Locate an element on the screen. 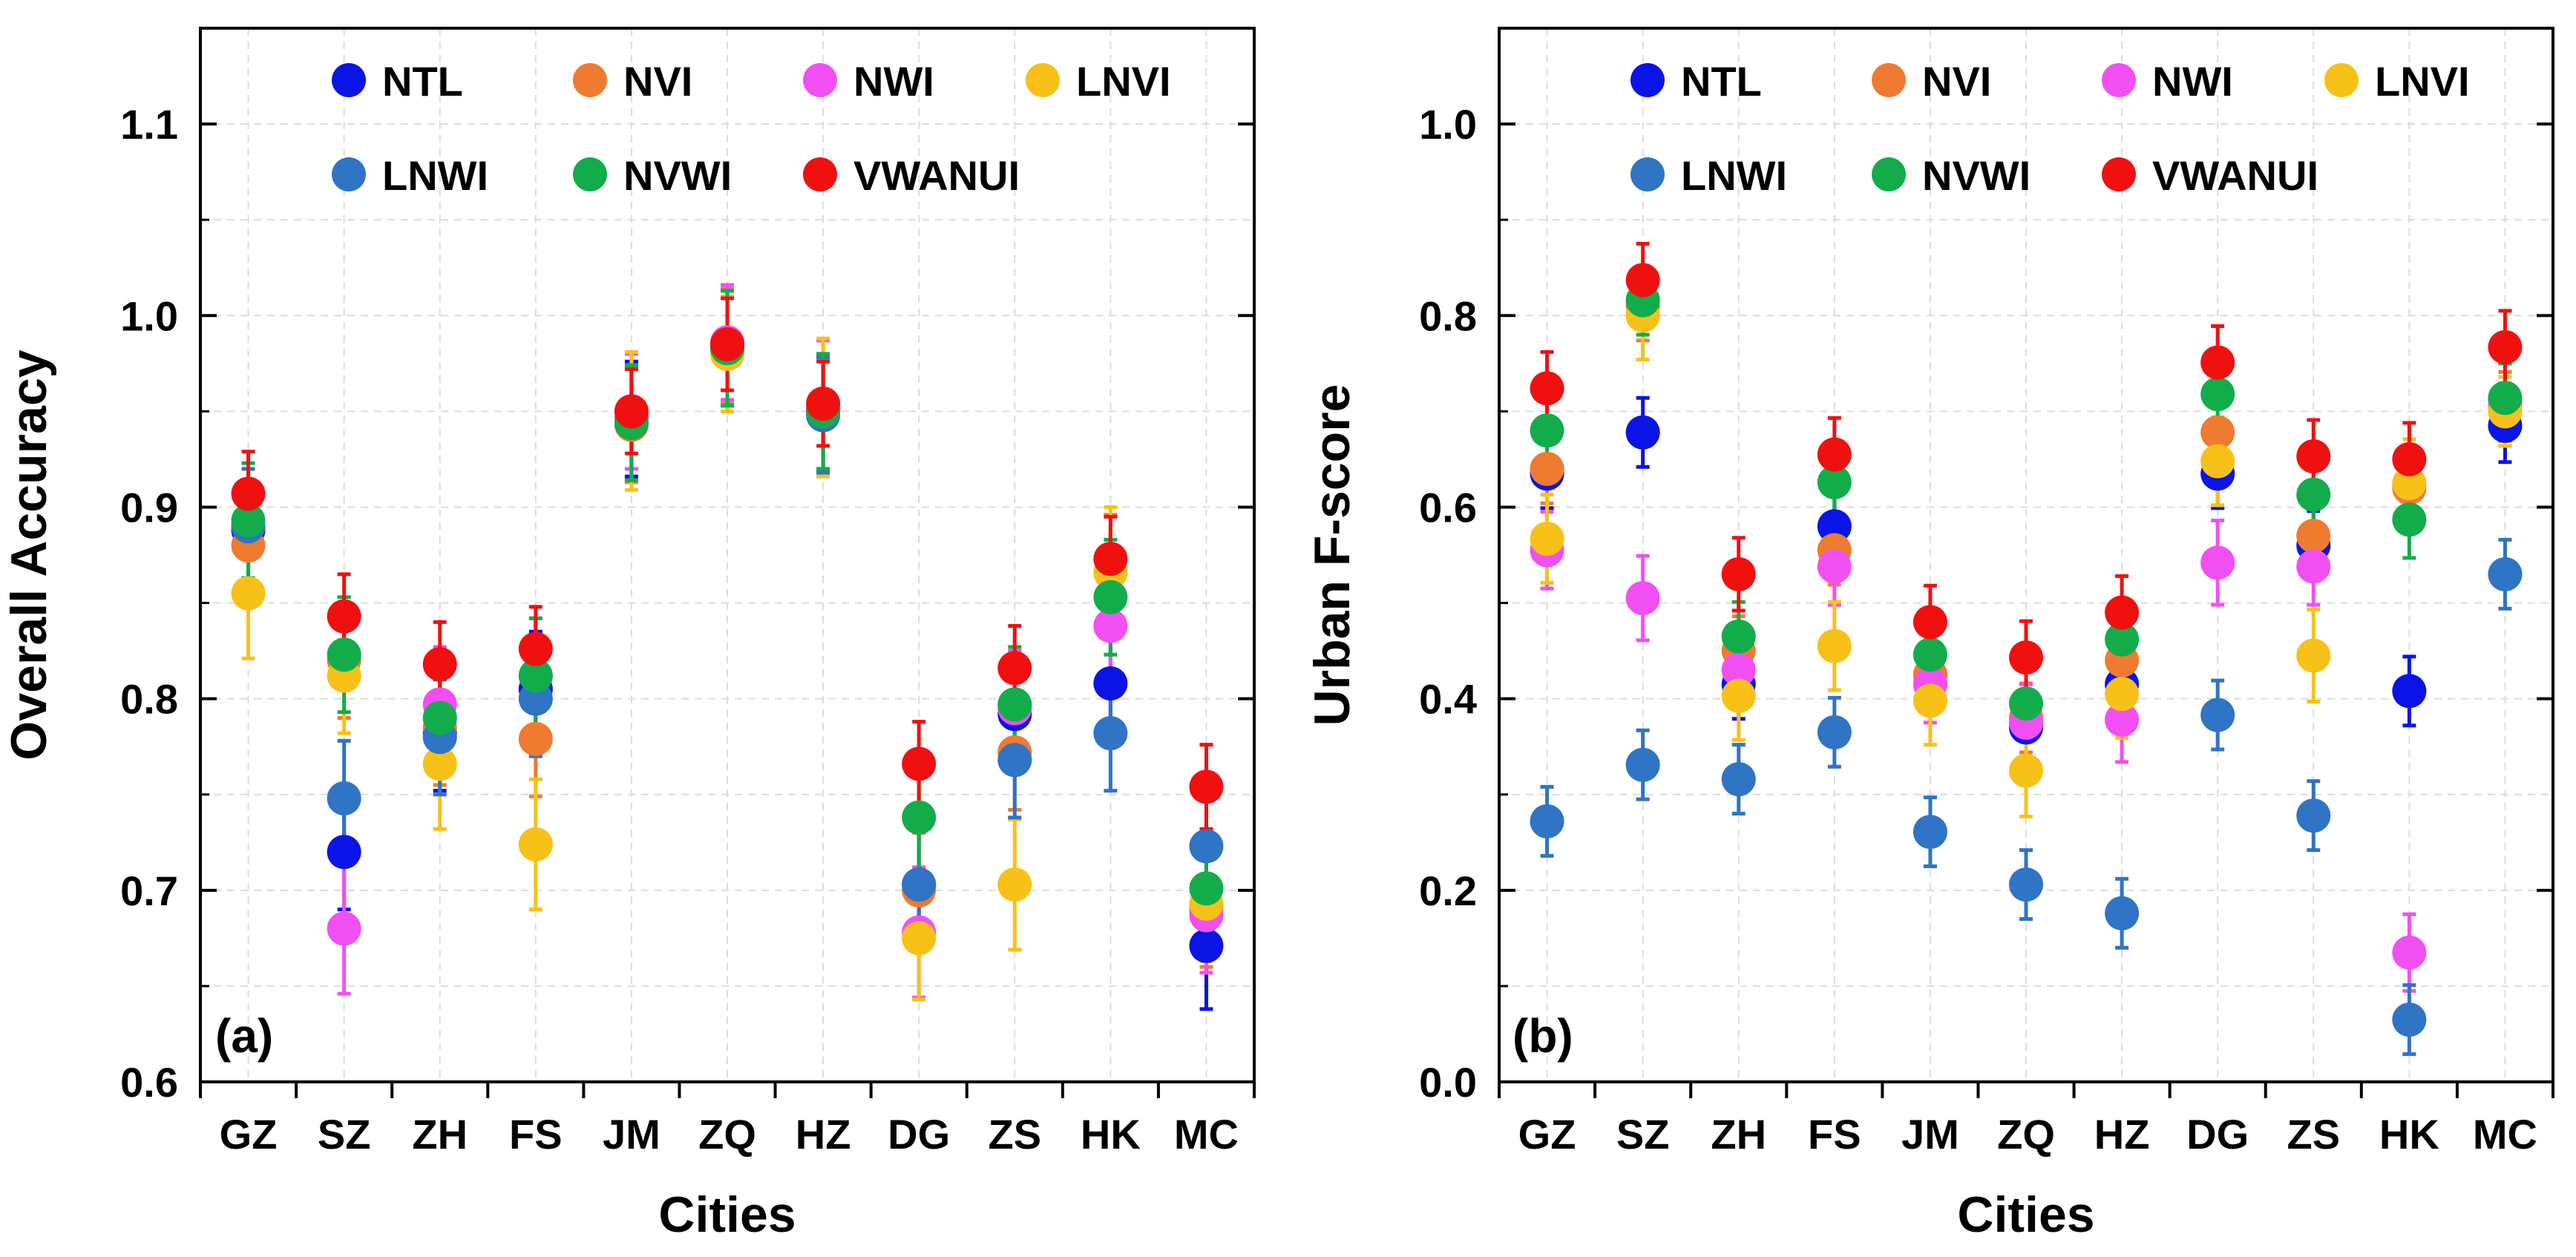 The width and height of the screenshot is (2576, 1257). legend-label: NWI is located at coordinates (2192, 81).